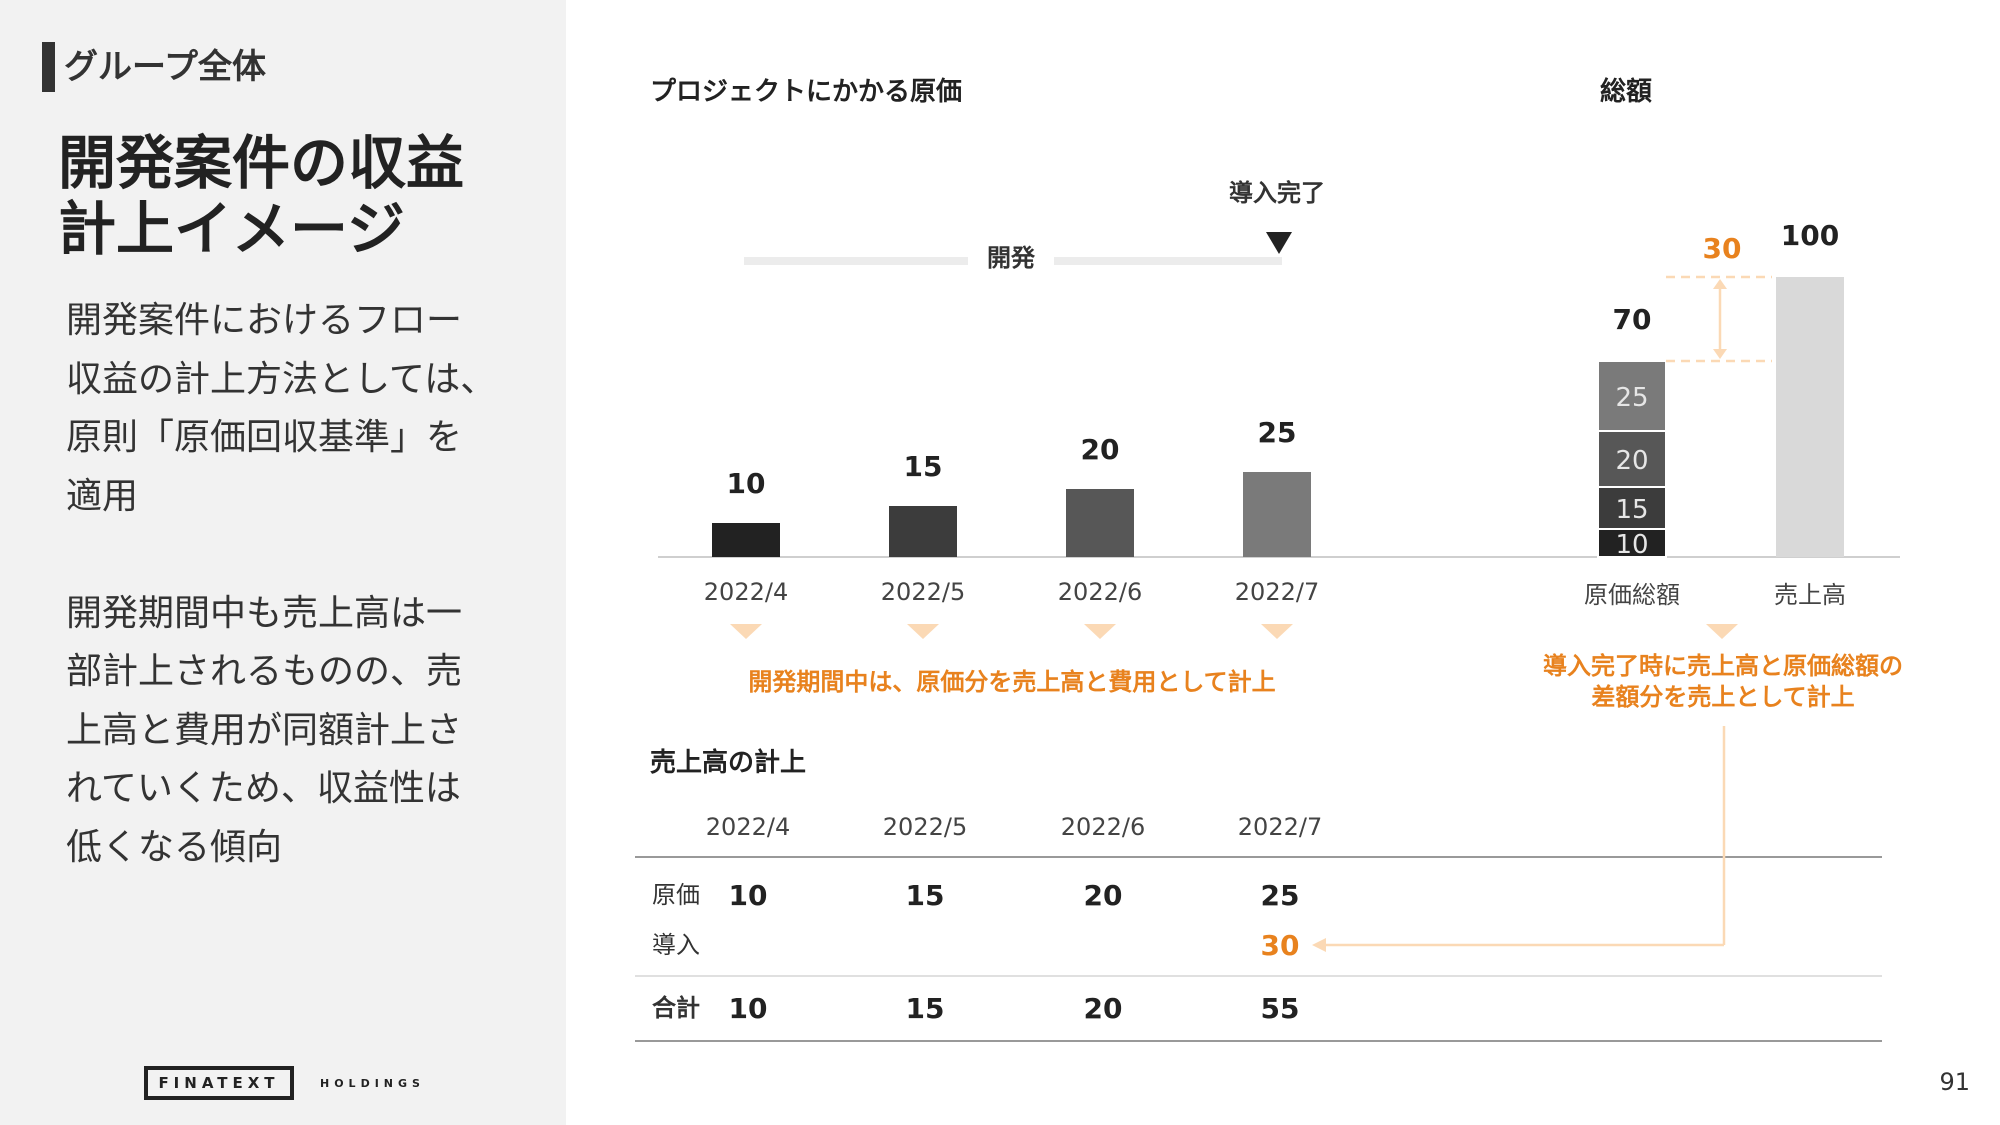  What do you see at coordinates (1720, 354) in the screenshot?
I see `difference-arrow-down` at bounding box center [1720, 354].